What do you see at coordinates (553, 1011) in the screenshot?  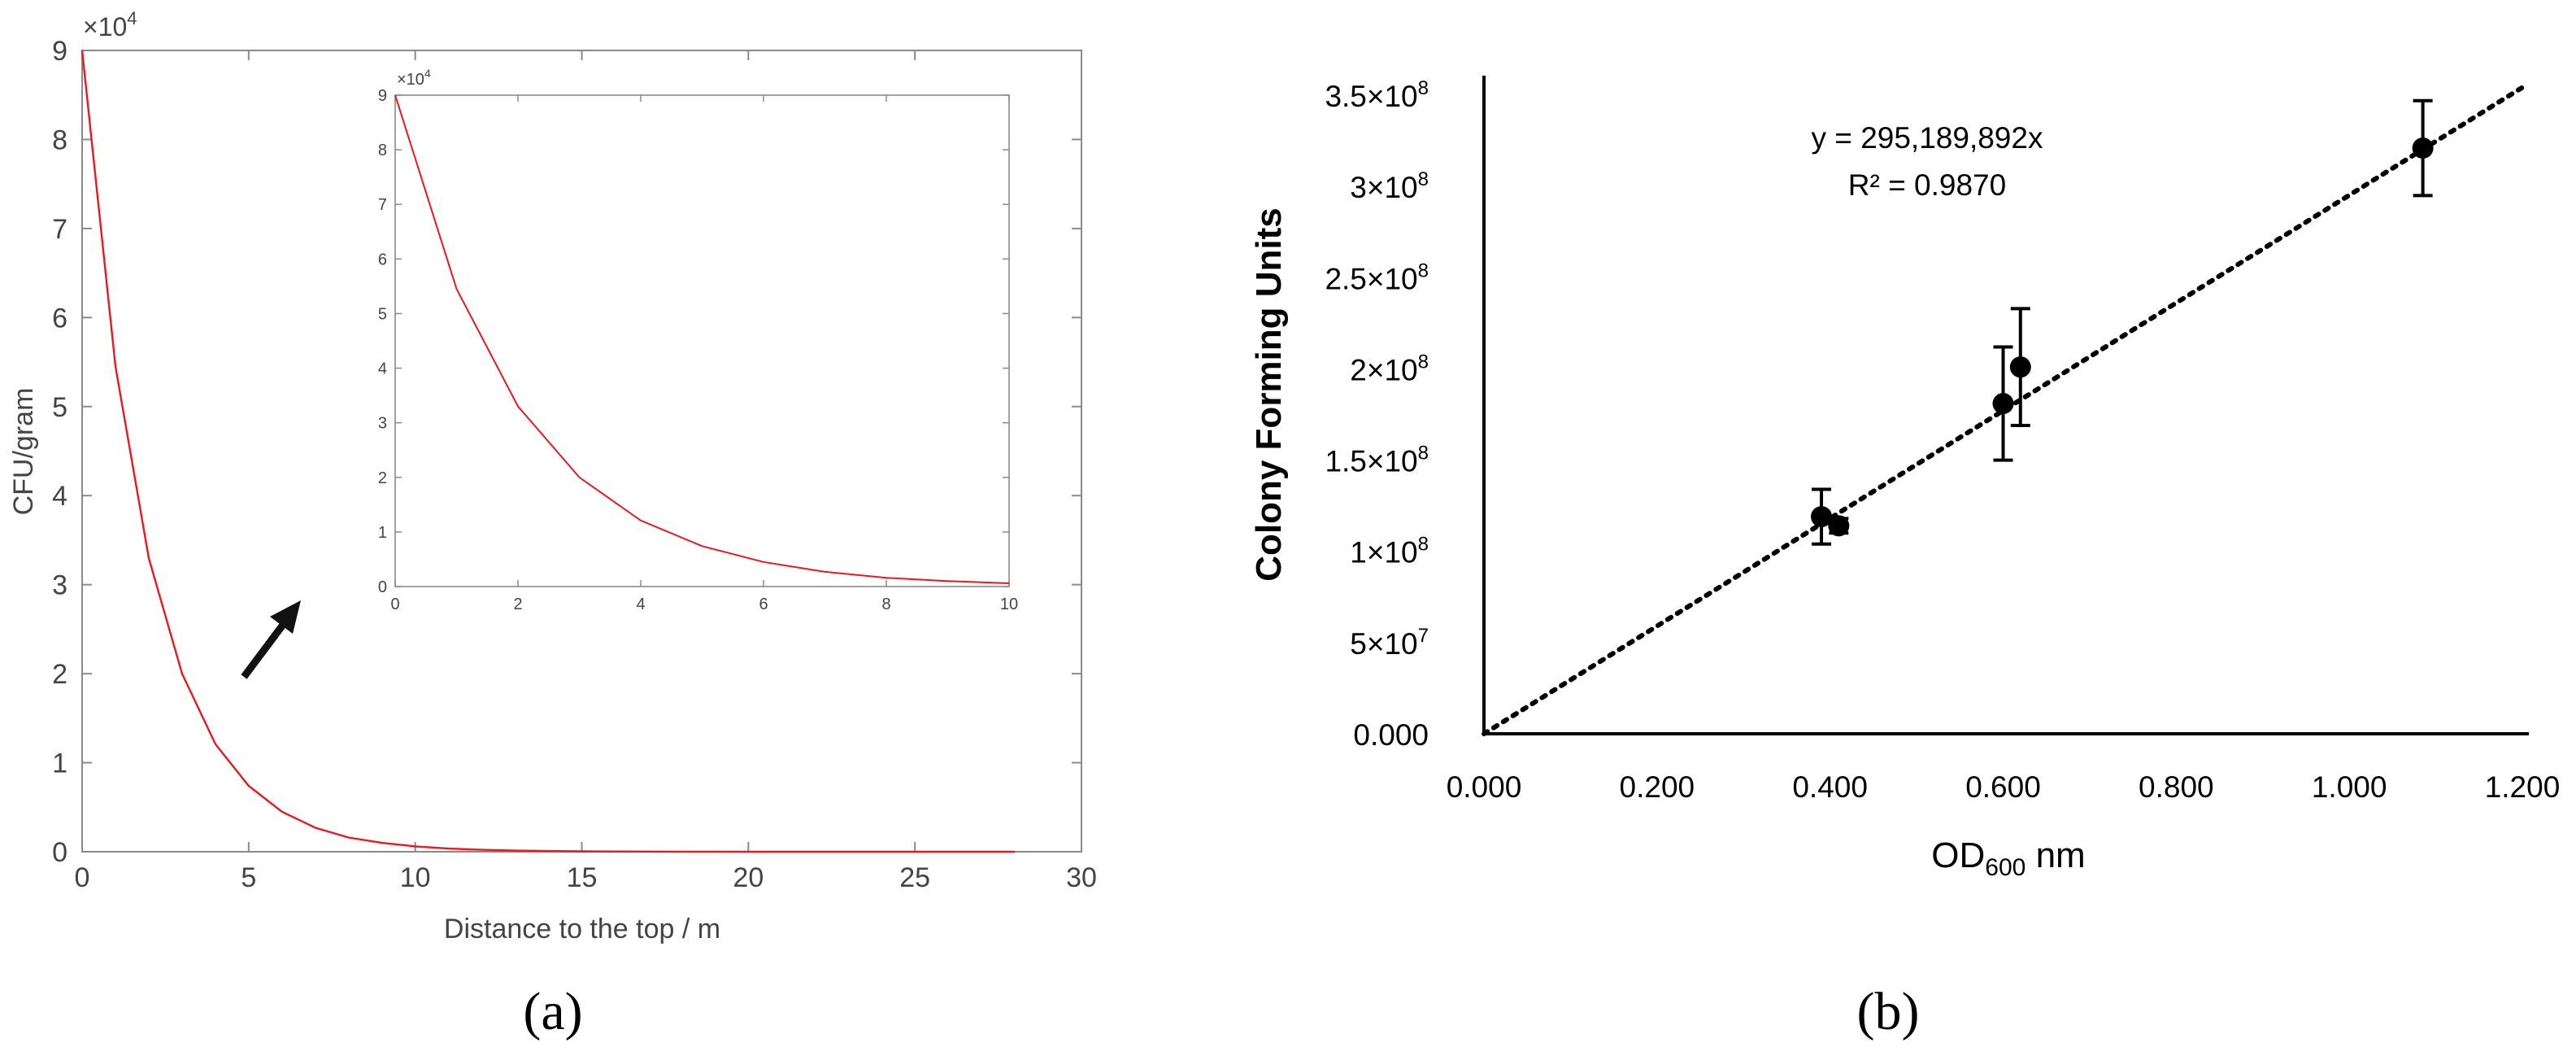 I see `panel-a-label: (a)` at bounding box center [553, 1011].